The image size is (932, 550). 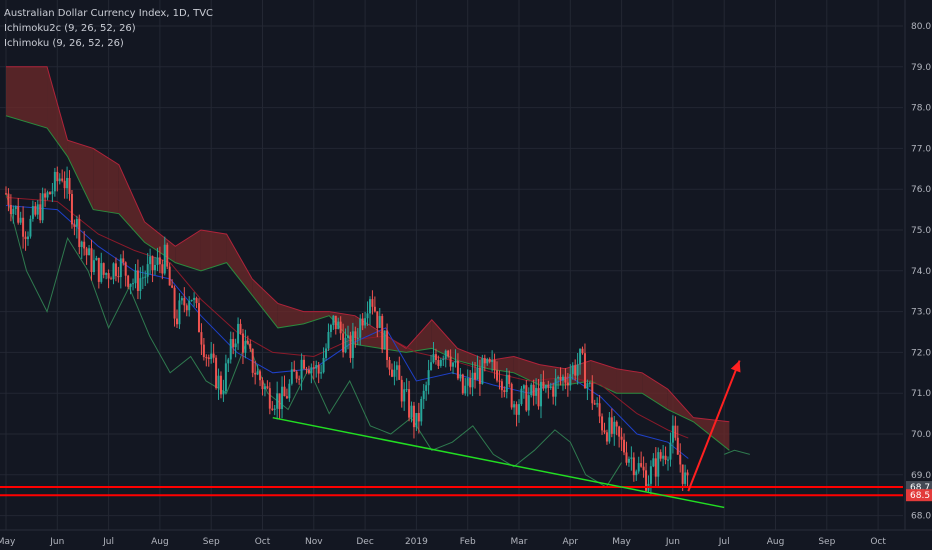 What do you see at coordinates (776, 542) in the screenshot?
I see `x-tick-label: Aug` at bounding box center [776, 542].